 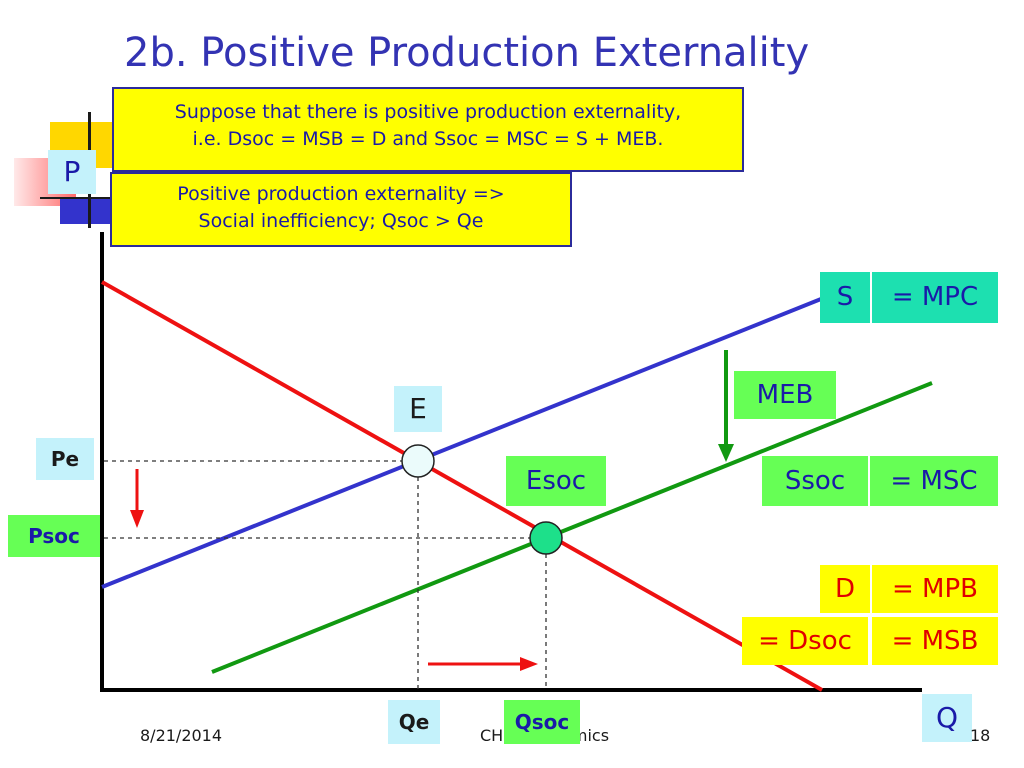 I want to click on decor-horizontal-line, so click(x=75, y=198).